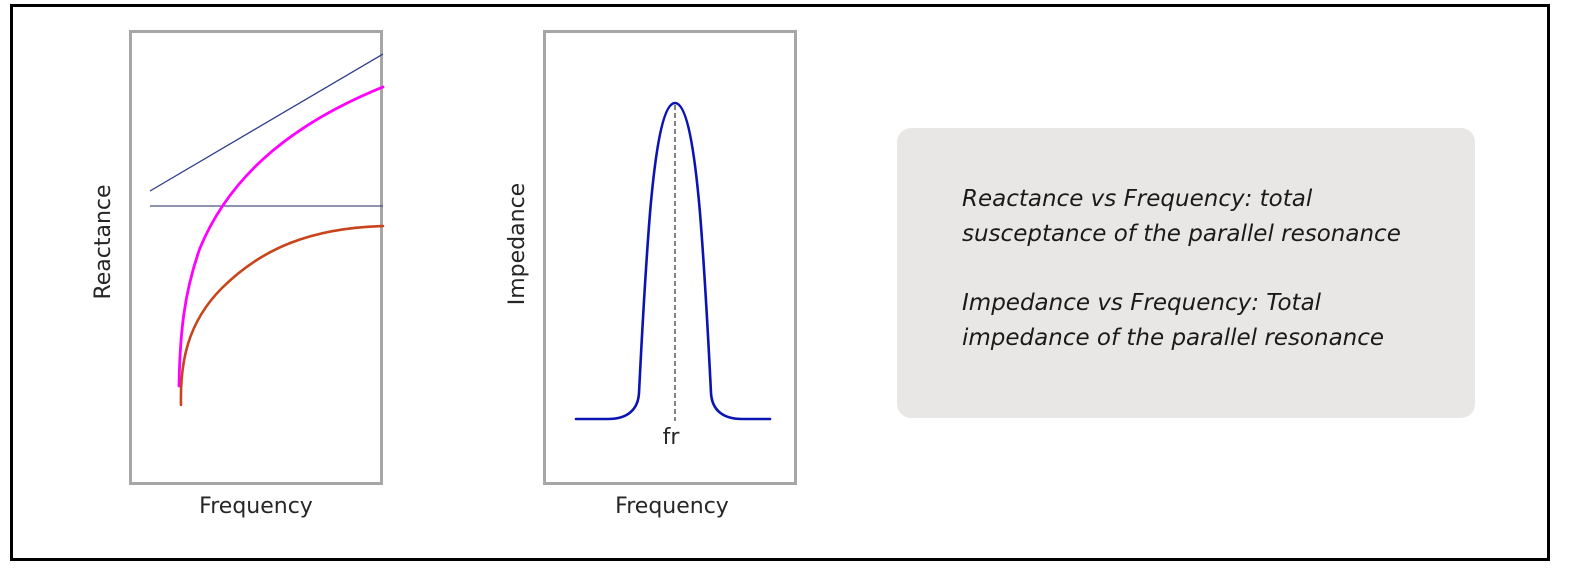  I want to click on reactance-x-axis-label: Frequency, so click(256, 506).